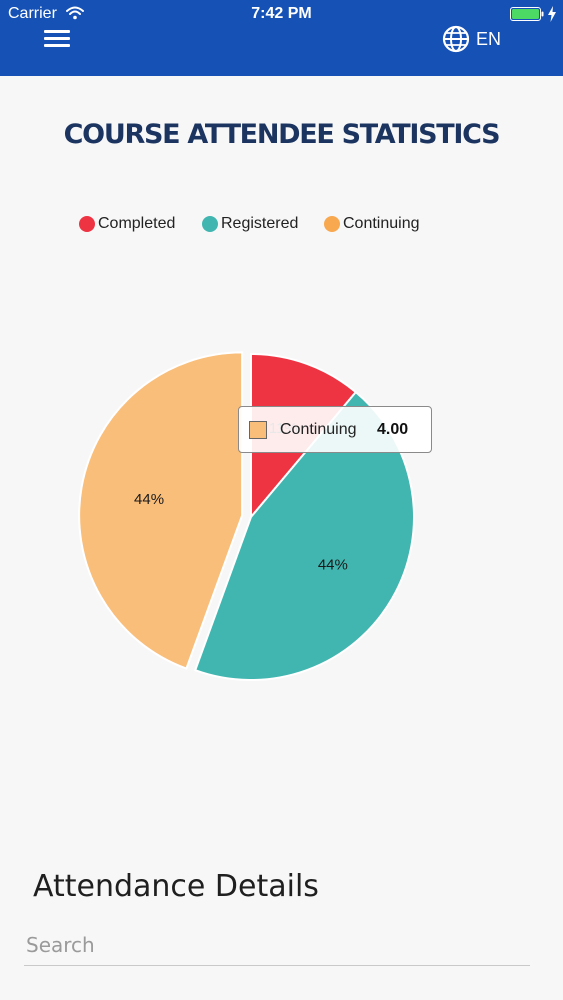 The height and width of the screenshot is (1000, 563). Describe the element at coordinates (57, 31) in the screenshot. I see `hamburger-menu-icon` at that location.